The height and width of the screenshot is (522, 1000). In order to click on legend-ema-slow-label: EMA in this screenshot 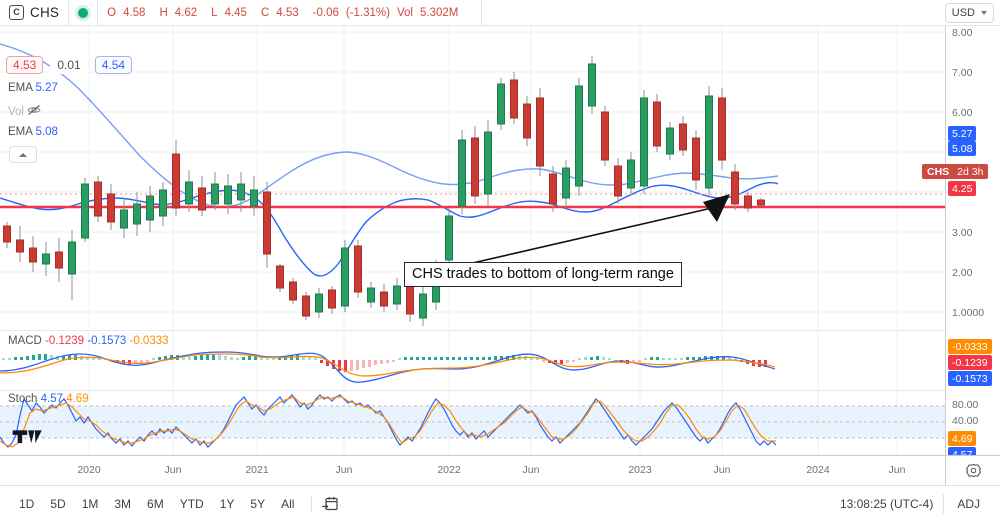, I will do `click(20, 132)`.